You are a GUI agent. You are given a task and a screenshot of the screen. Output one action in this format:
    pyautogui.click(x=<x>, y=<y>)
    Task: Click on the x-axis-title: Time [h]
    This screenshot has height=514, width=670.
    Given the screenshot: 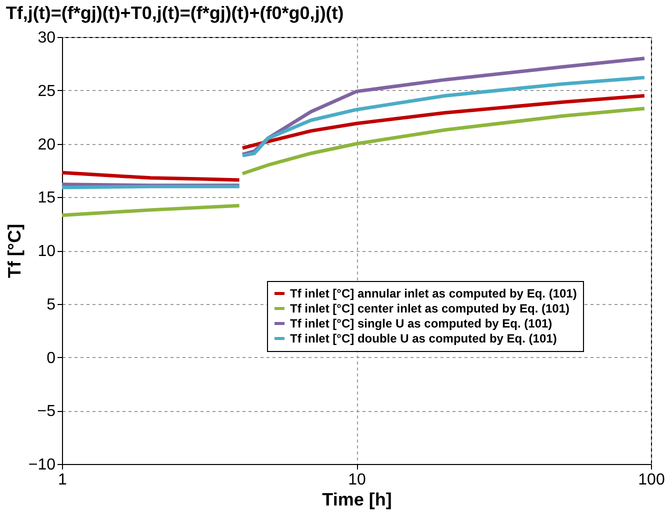 What is the action you would take?
    pyautogui.click(x=357, y=500)
    